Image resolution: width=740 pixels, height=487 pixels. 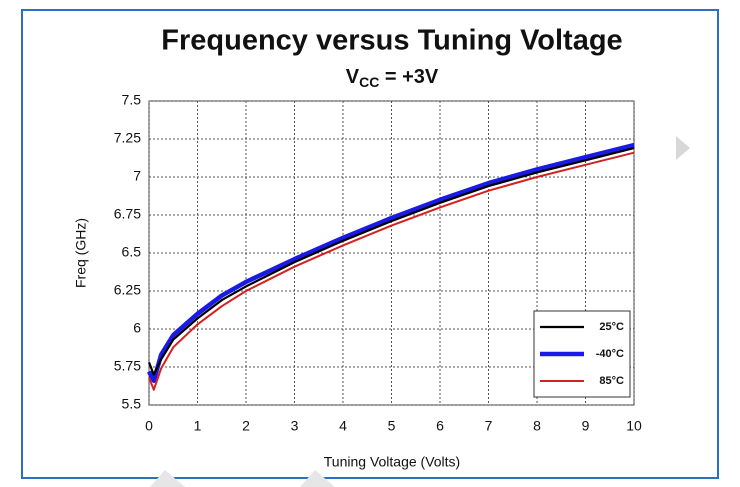 I want to click on x-tick-label: 7, so click(x=489, y=426).